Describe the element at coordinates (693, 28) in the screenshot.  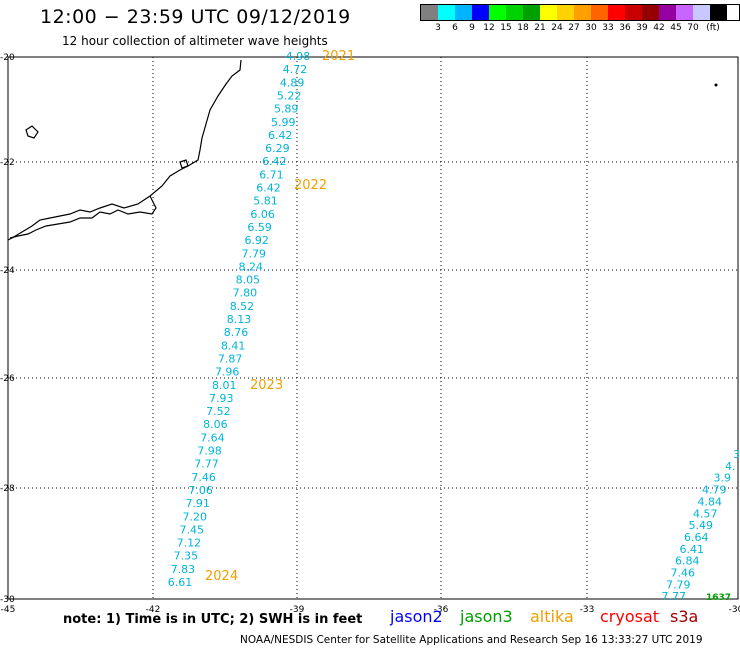
I see `color-scale-label: 70` at that location.